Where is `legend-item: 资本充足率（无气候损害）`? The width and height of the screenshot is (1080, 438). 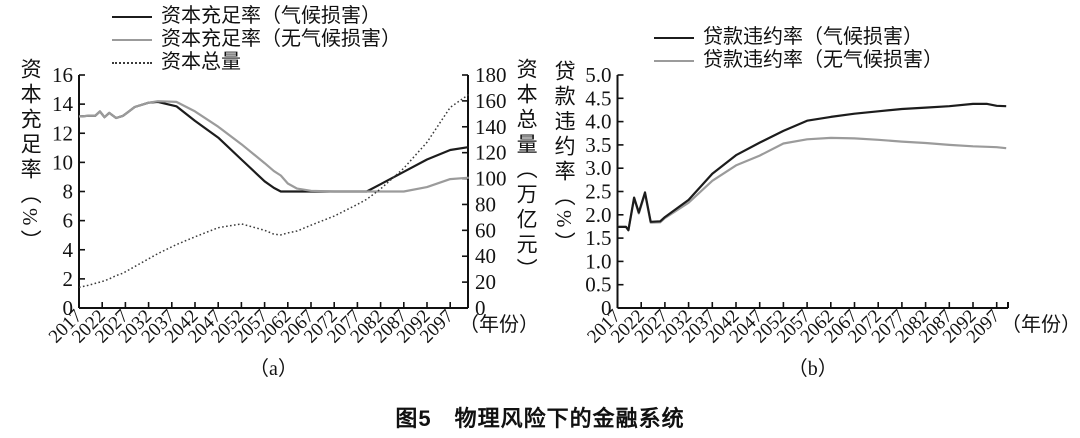 legend-item: 资本充足率（无气候损害） is located at coordinates (256, 39).